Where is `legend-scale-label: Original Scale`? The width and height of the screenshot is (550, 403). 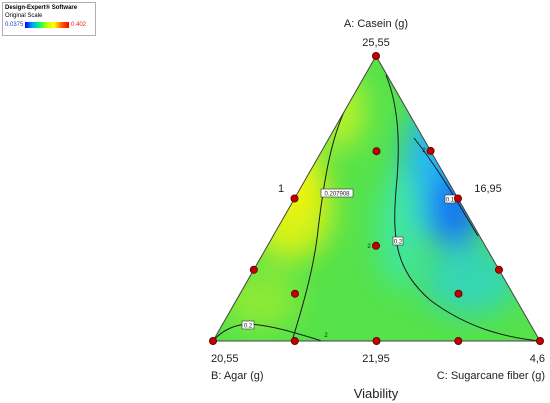 legend-scale-label: Original Scale is located at coordinates (24, 16).